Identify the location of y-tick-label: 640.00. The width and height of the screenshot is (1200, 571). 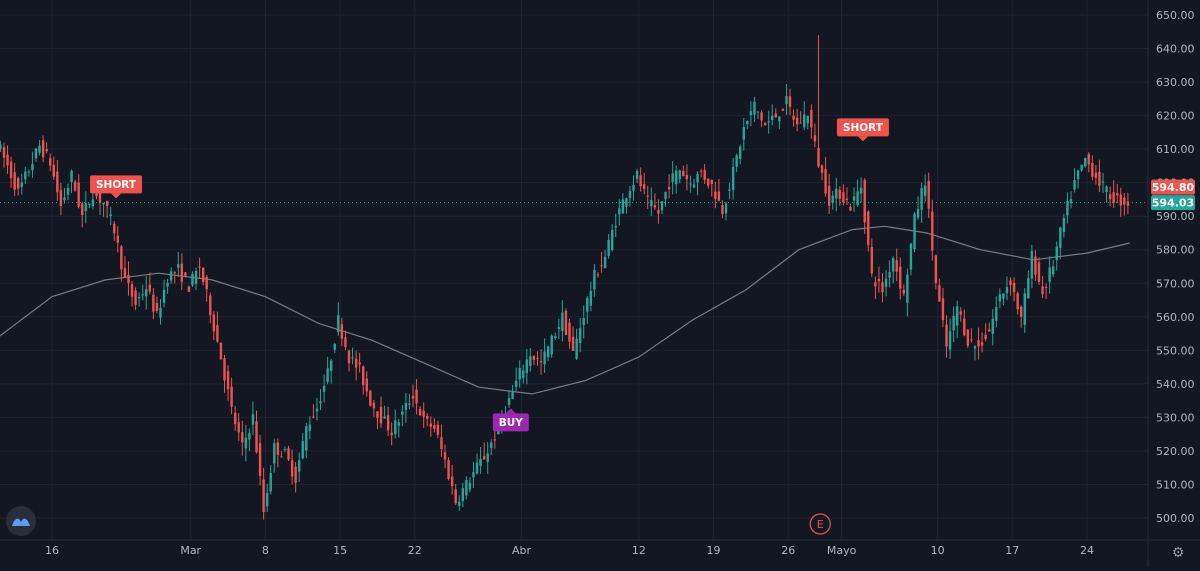
(1175, 49).